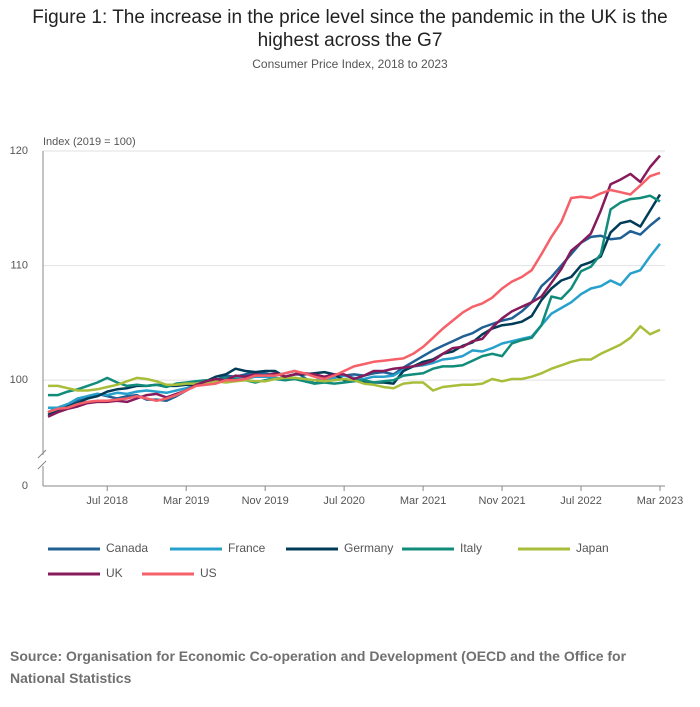  Describe the element at coordinates (19, 380) in the screenshot. I see `y-tick-label: 100` at that location.